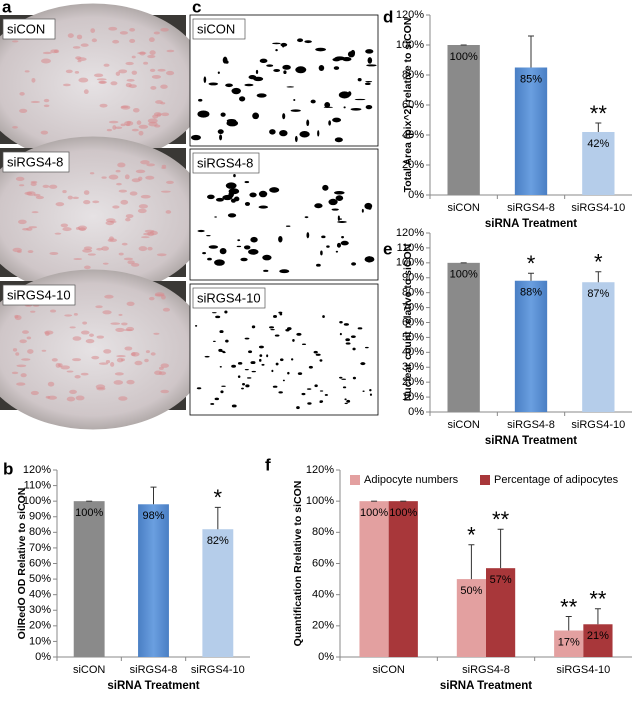 This screenshot has width=638, height=704. What do you see at coordinates (531, 79) in the screenshot?
I see `value-label: 85%` at bounding box center [531, 79].